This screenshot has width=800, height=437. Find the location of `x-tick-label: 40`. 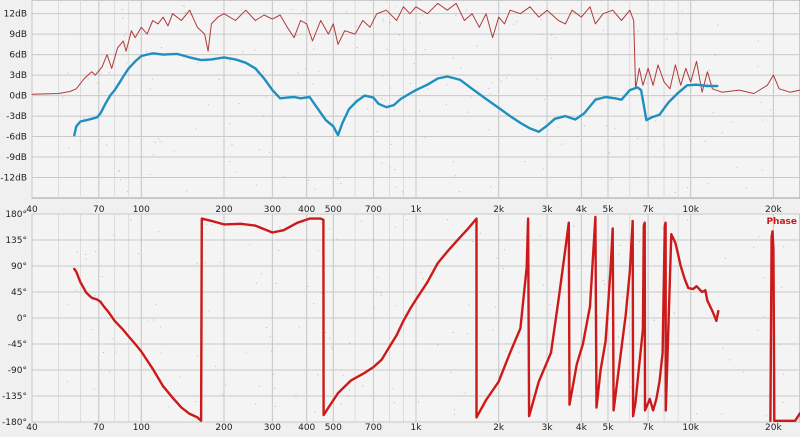

x-tick-label: 40 is located at coordinates (32, 210).